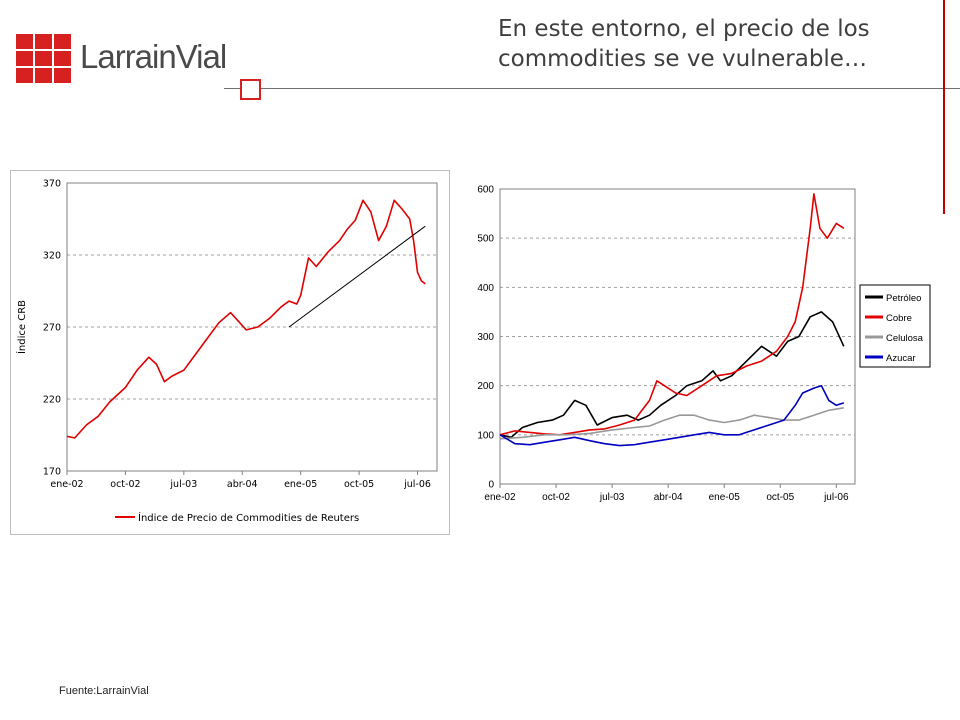  I want to click on y-tick-label: 400, so click(485, 288).